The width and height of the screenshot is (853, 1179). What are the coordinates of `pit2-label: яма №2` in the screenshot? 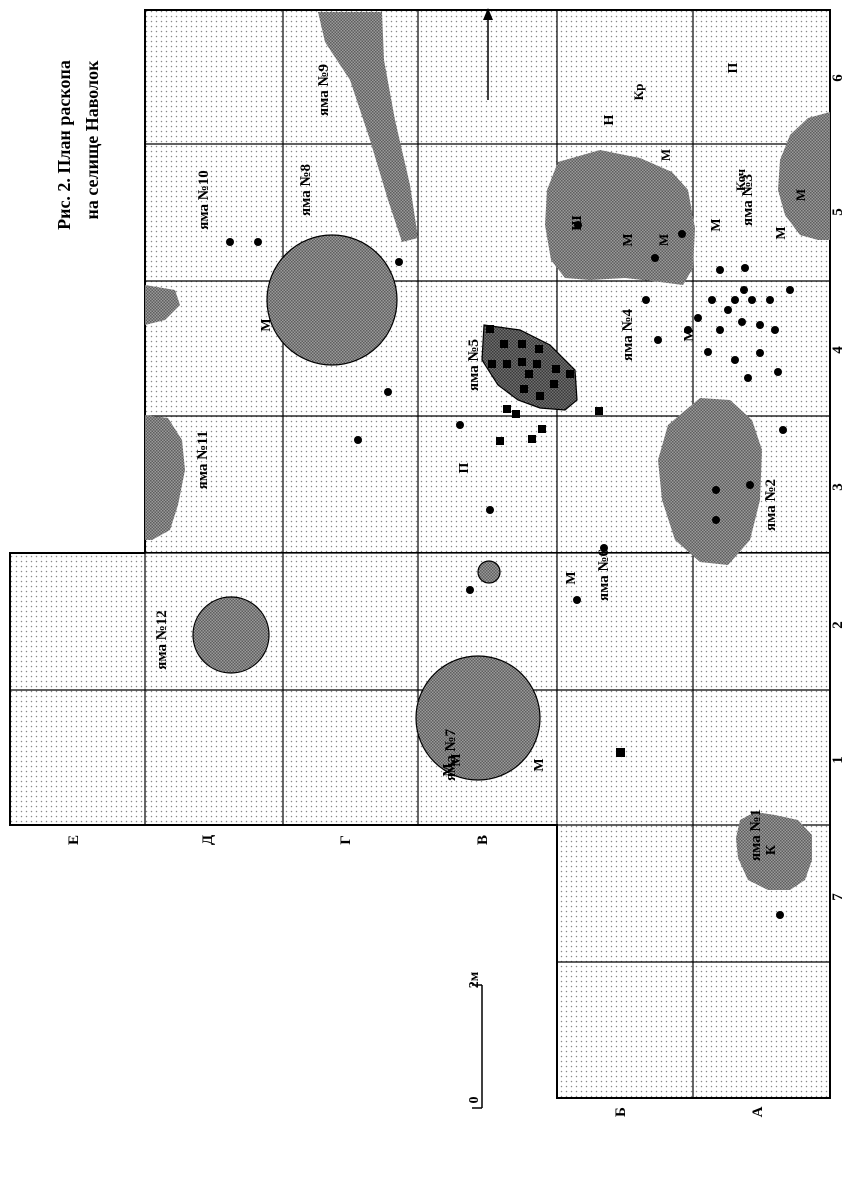 It's located at (771, 505).